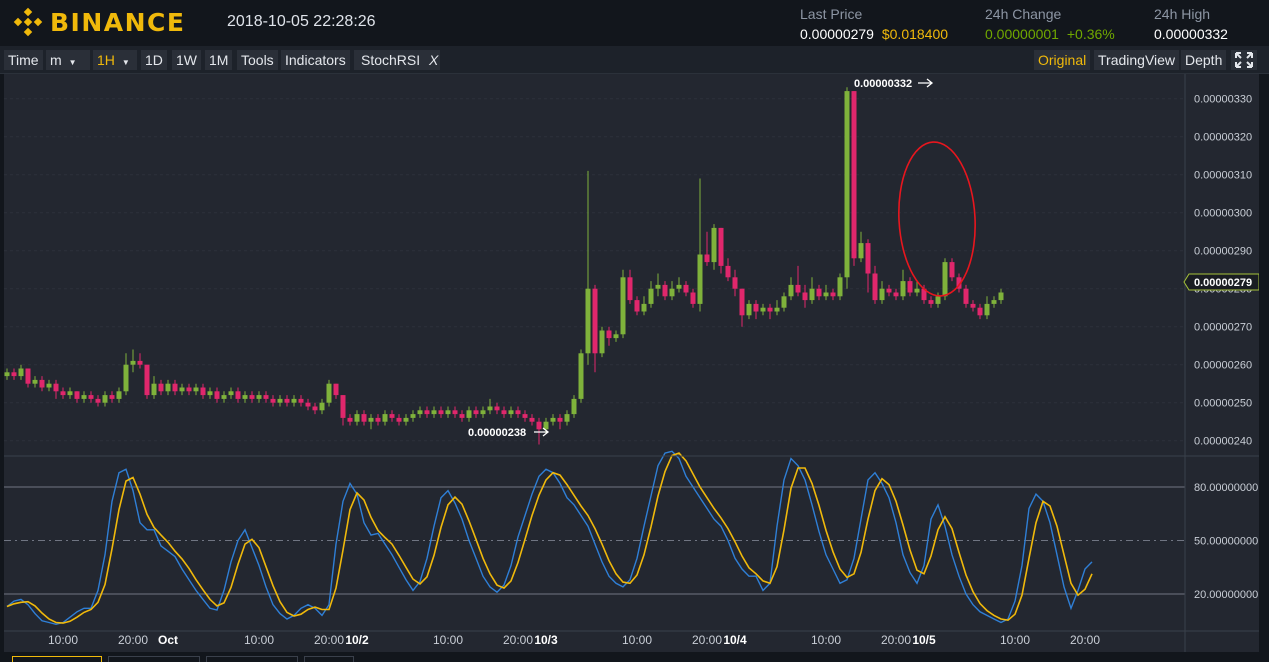 Image resolution: width=1269 pixels, height=662 pixels. I want to click on interval-1m-button: 1M, so click(219, 60).